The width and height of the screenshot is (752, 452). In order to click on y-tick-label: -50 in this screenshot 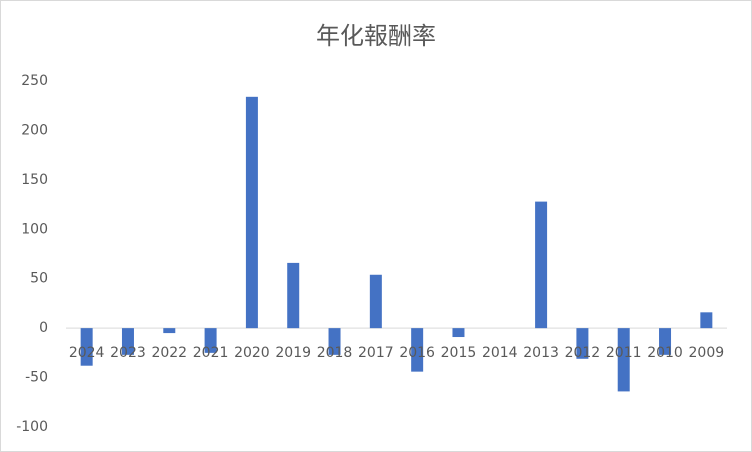, I will do `click(36, 378)`.